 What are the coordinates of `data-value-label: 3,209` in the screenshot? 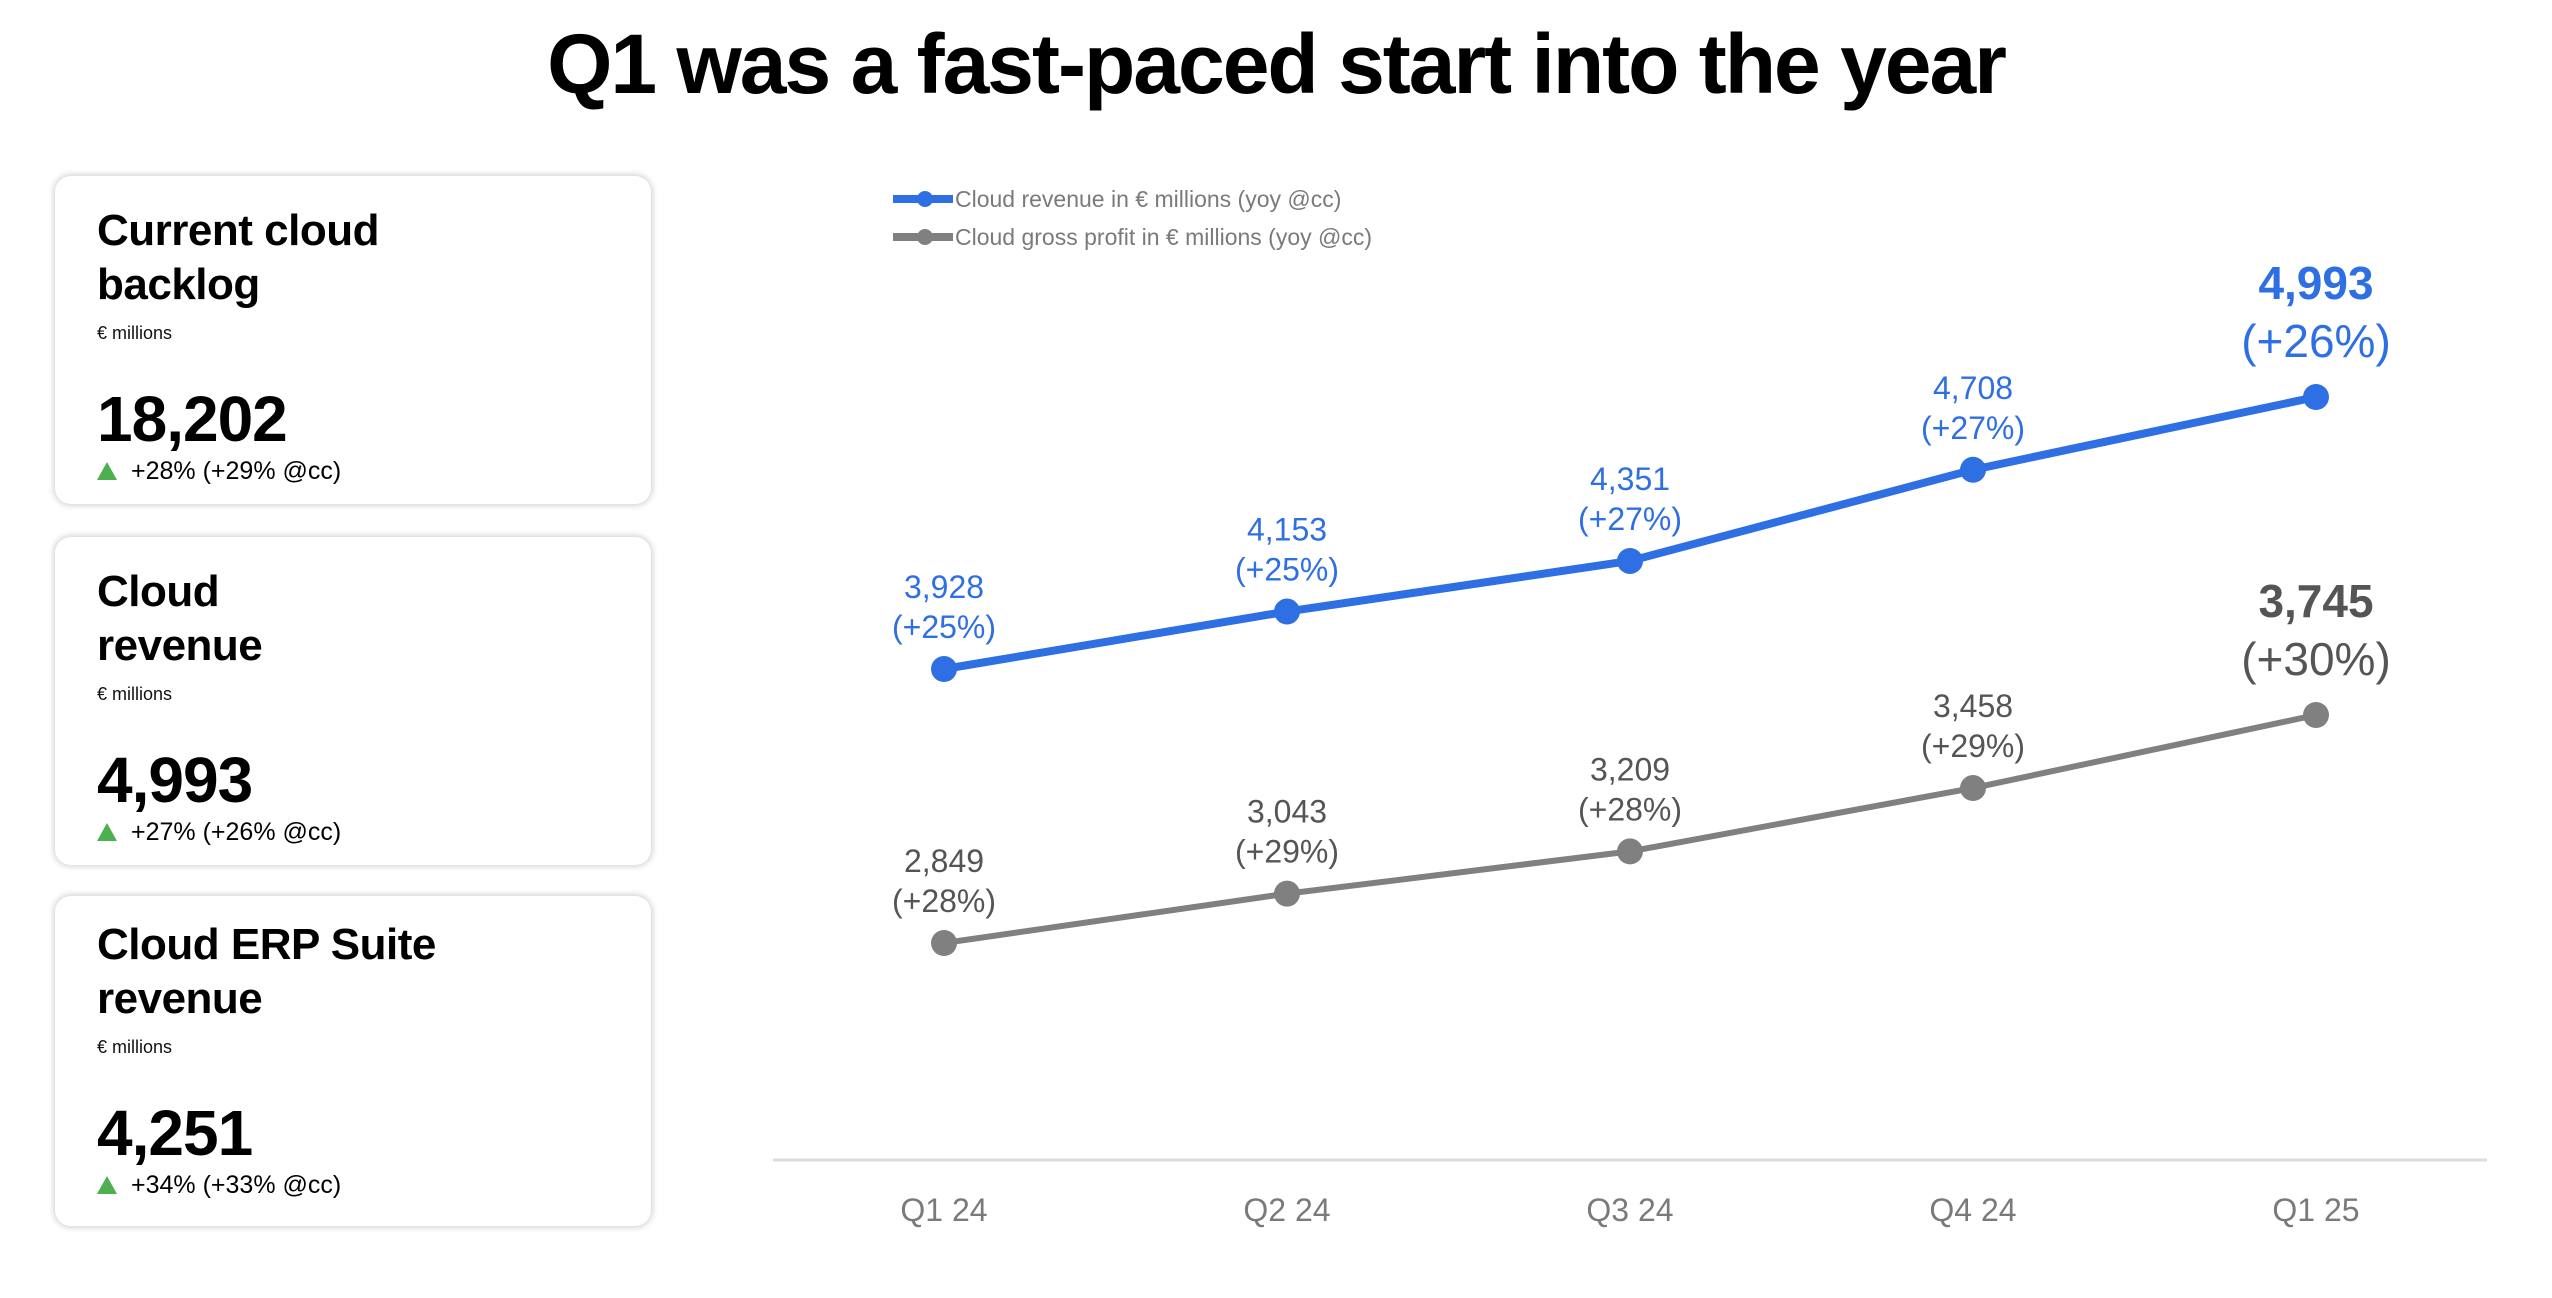 It's located at (1630, 769).